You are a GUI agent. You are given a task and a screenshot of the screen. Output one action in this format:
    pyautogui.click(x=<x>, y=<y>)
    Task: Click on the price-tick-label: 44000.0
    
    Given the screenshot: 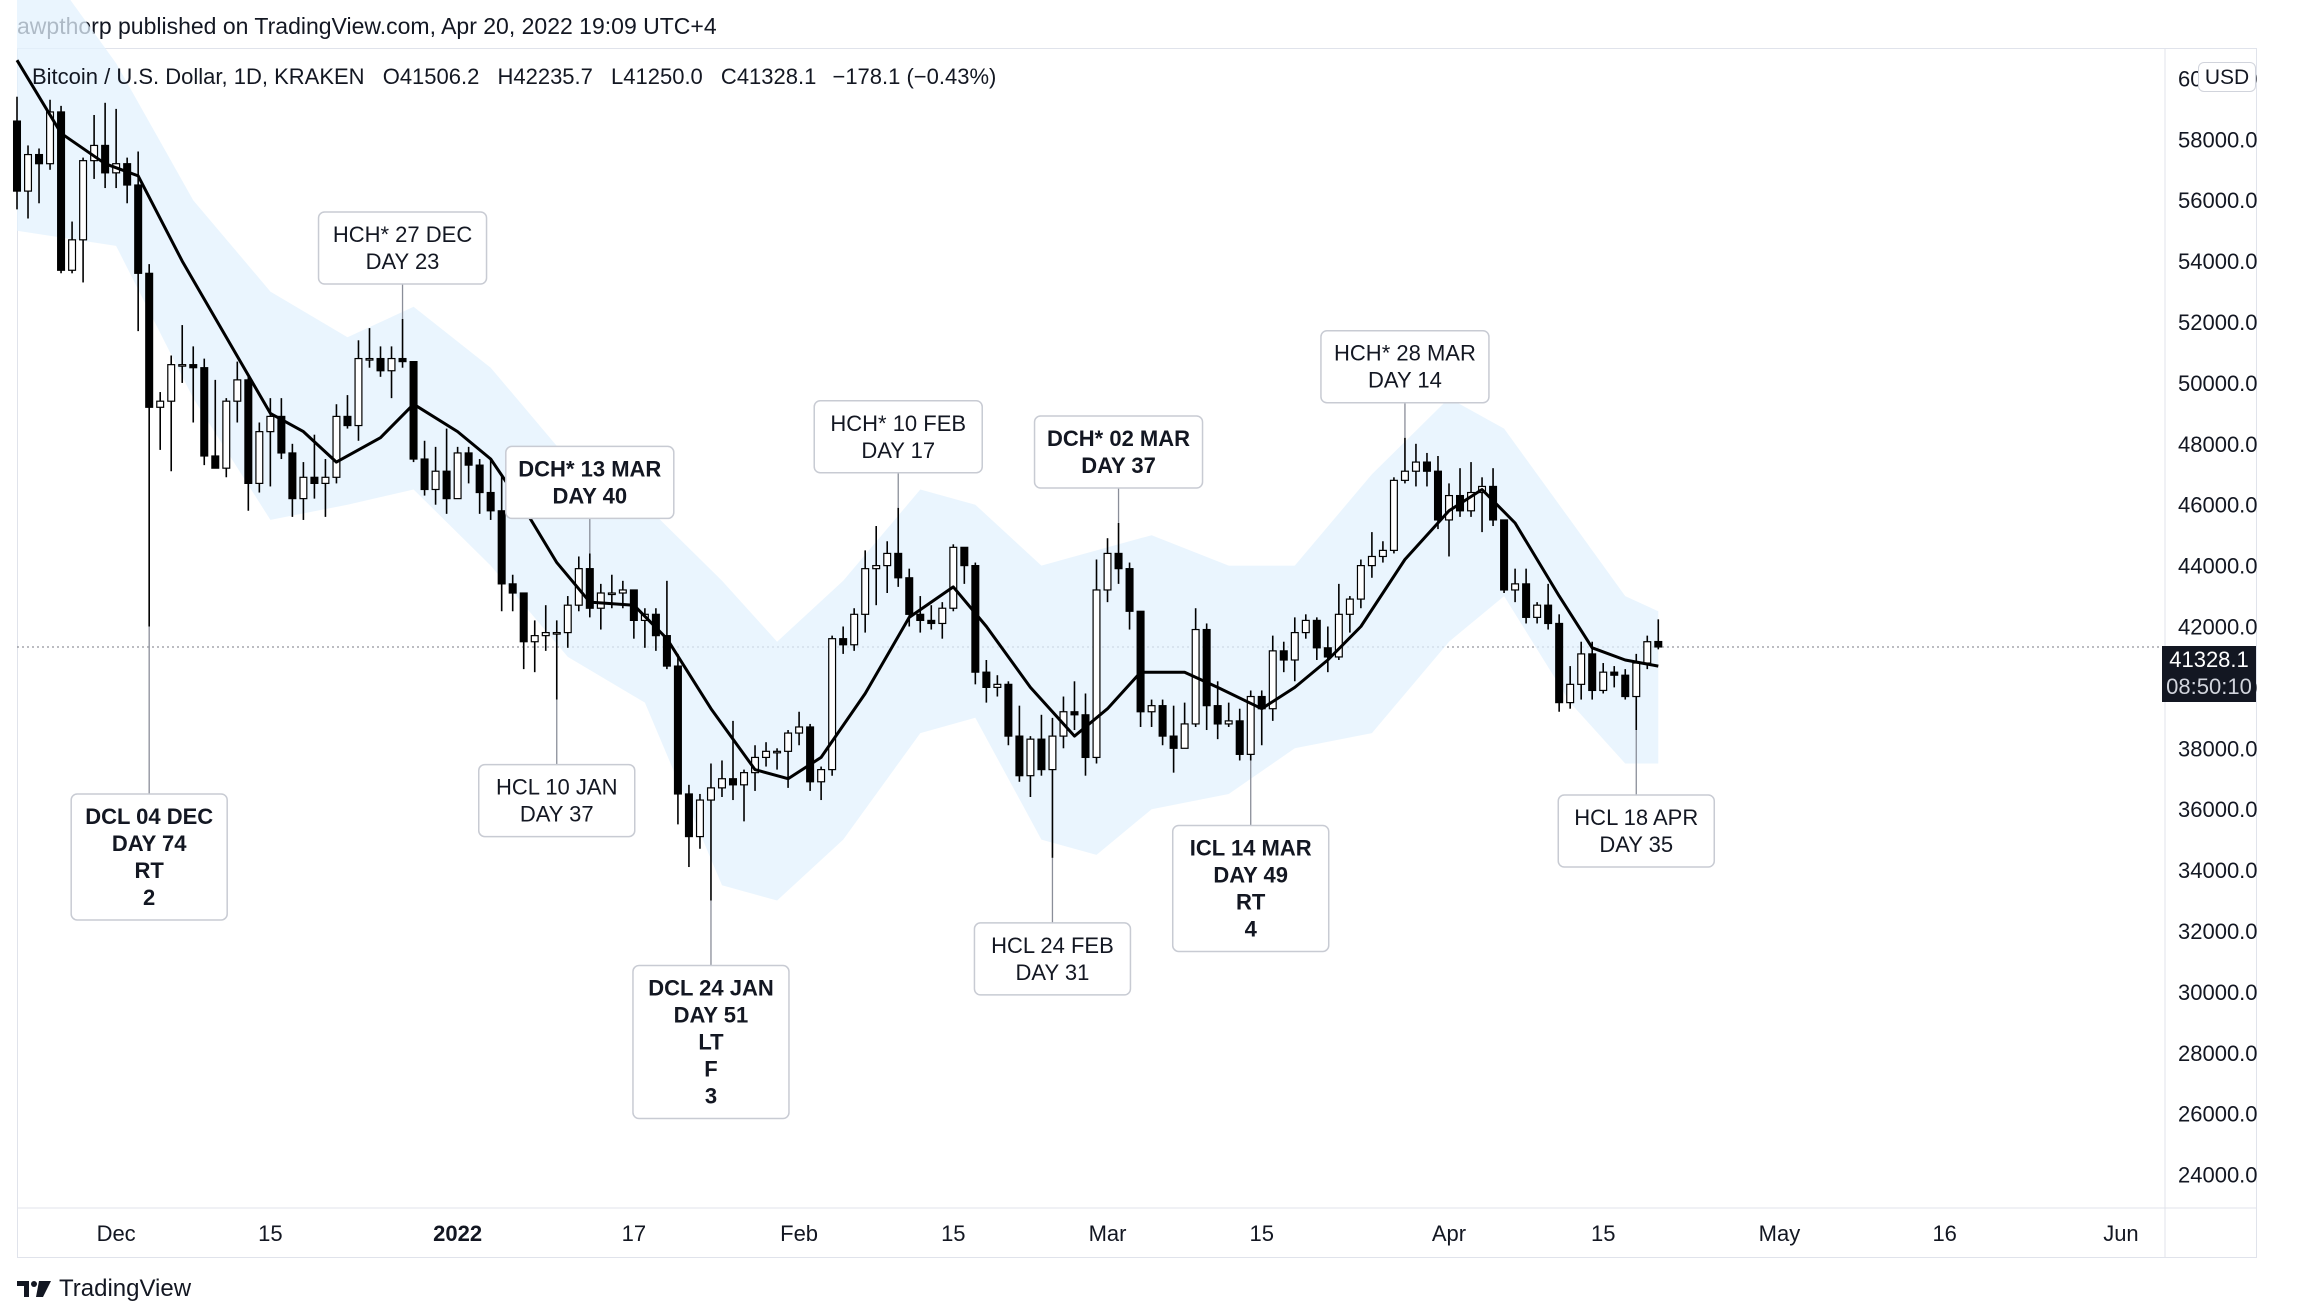 What is the action you would take?
    pyautogui.click(x=2218, y=566)
    